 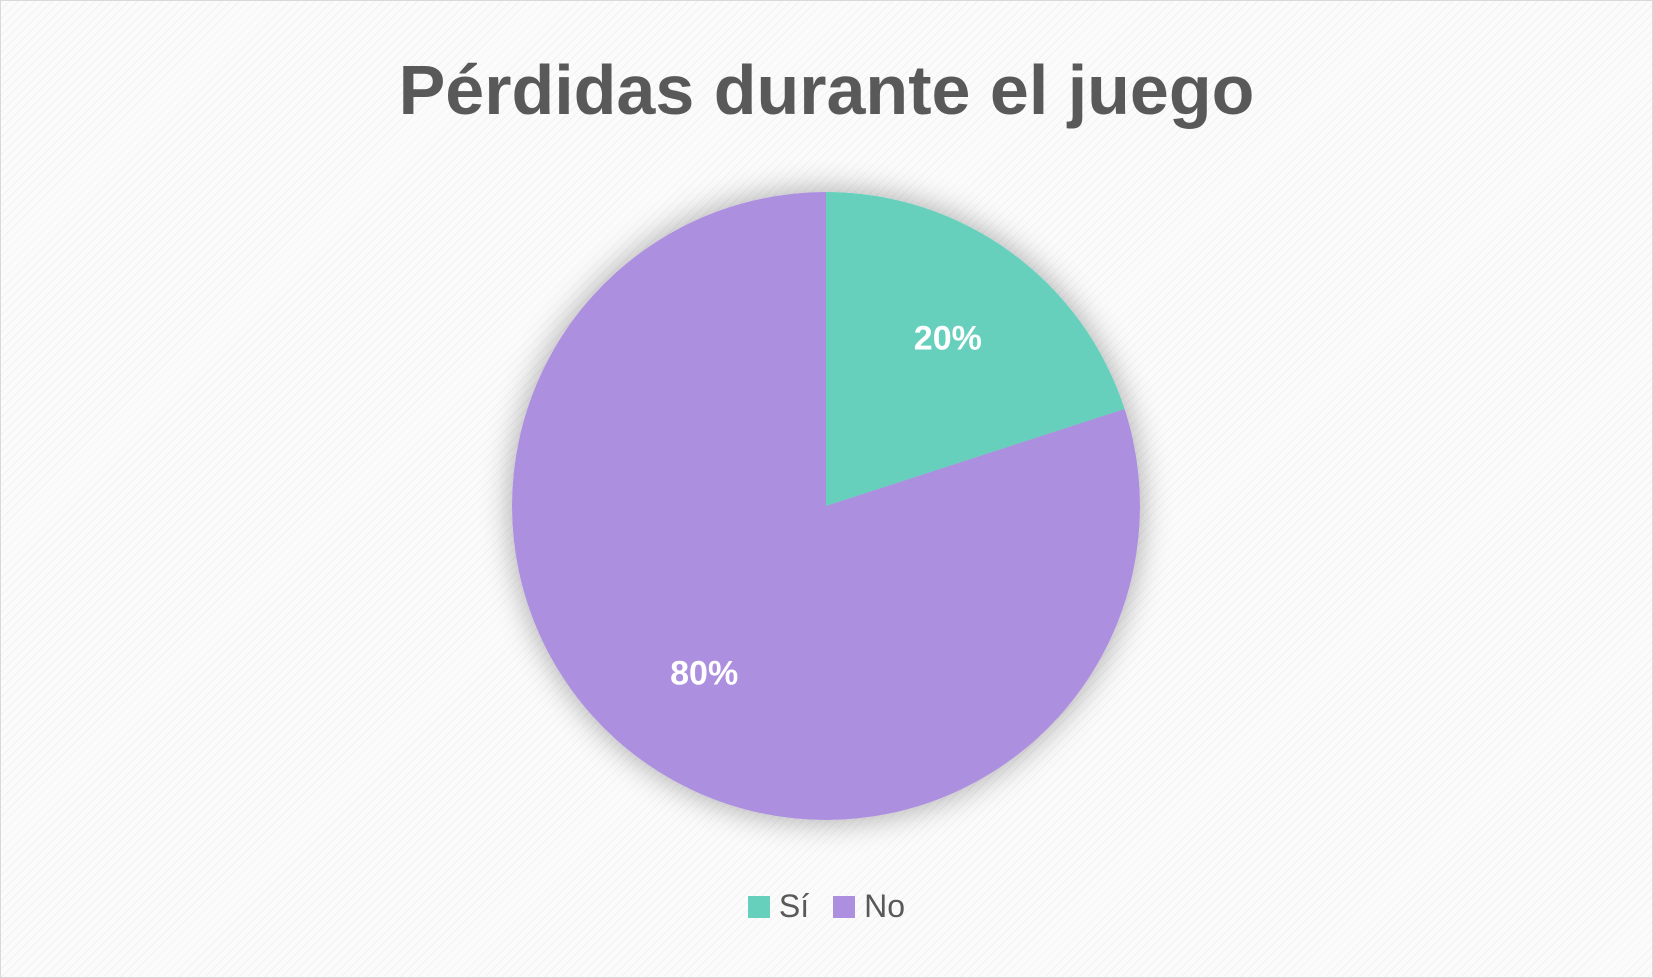 I want to click on legend-swatch-no, so click(x=844, y=906).